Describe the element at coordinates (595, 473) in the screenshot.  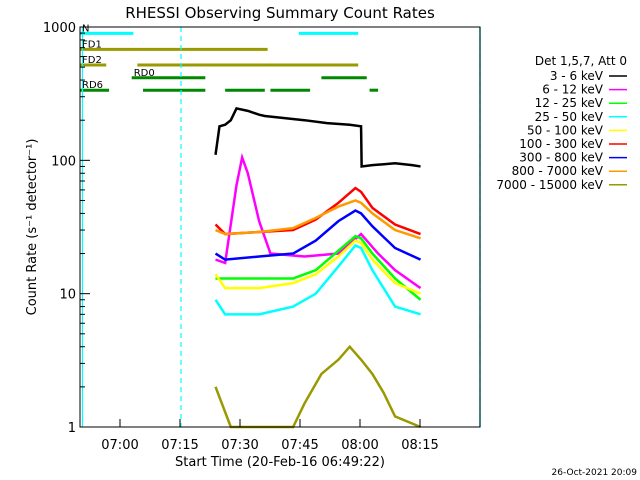
I see `timestamp: 26-Oct-2021 20:09` at that location.